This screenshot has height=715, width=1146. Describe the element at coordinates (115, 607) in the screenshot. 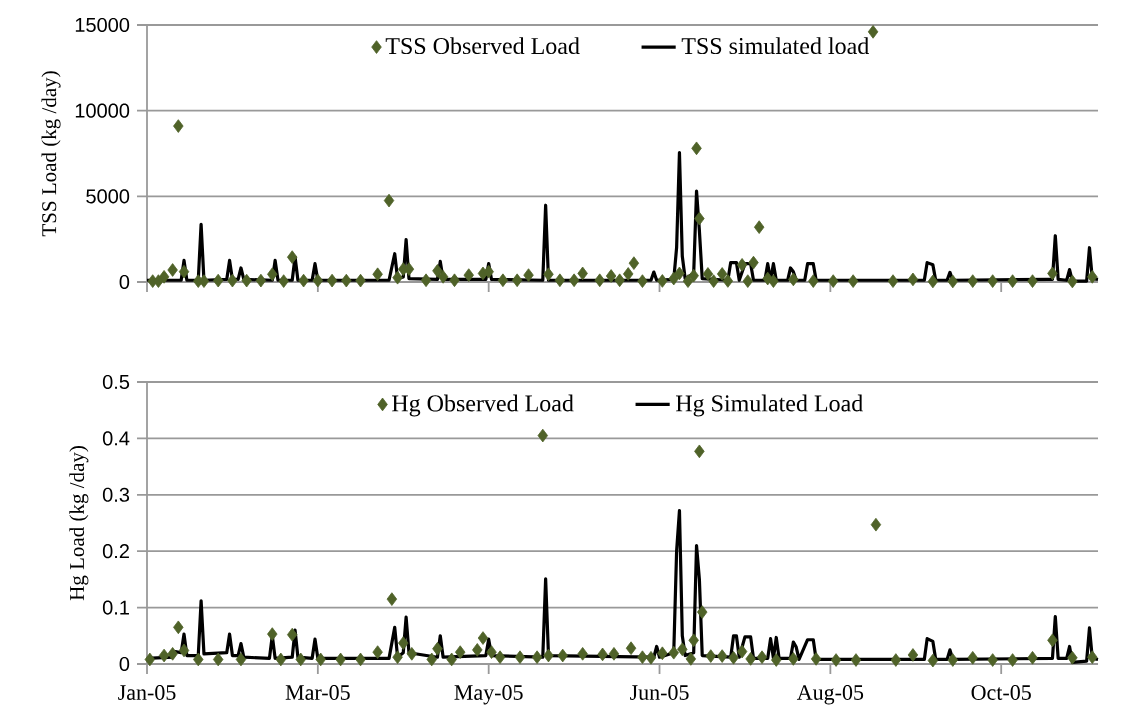

I see `y-tick-label: 0.1` at that location.